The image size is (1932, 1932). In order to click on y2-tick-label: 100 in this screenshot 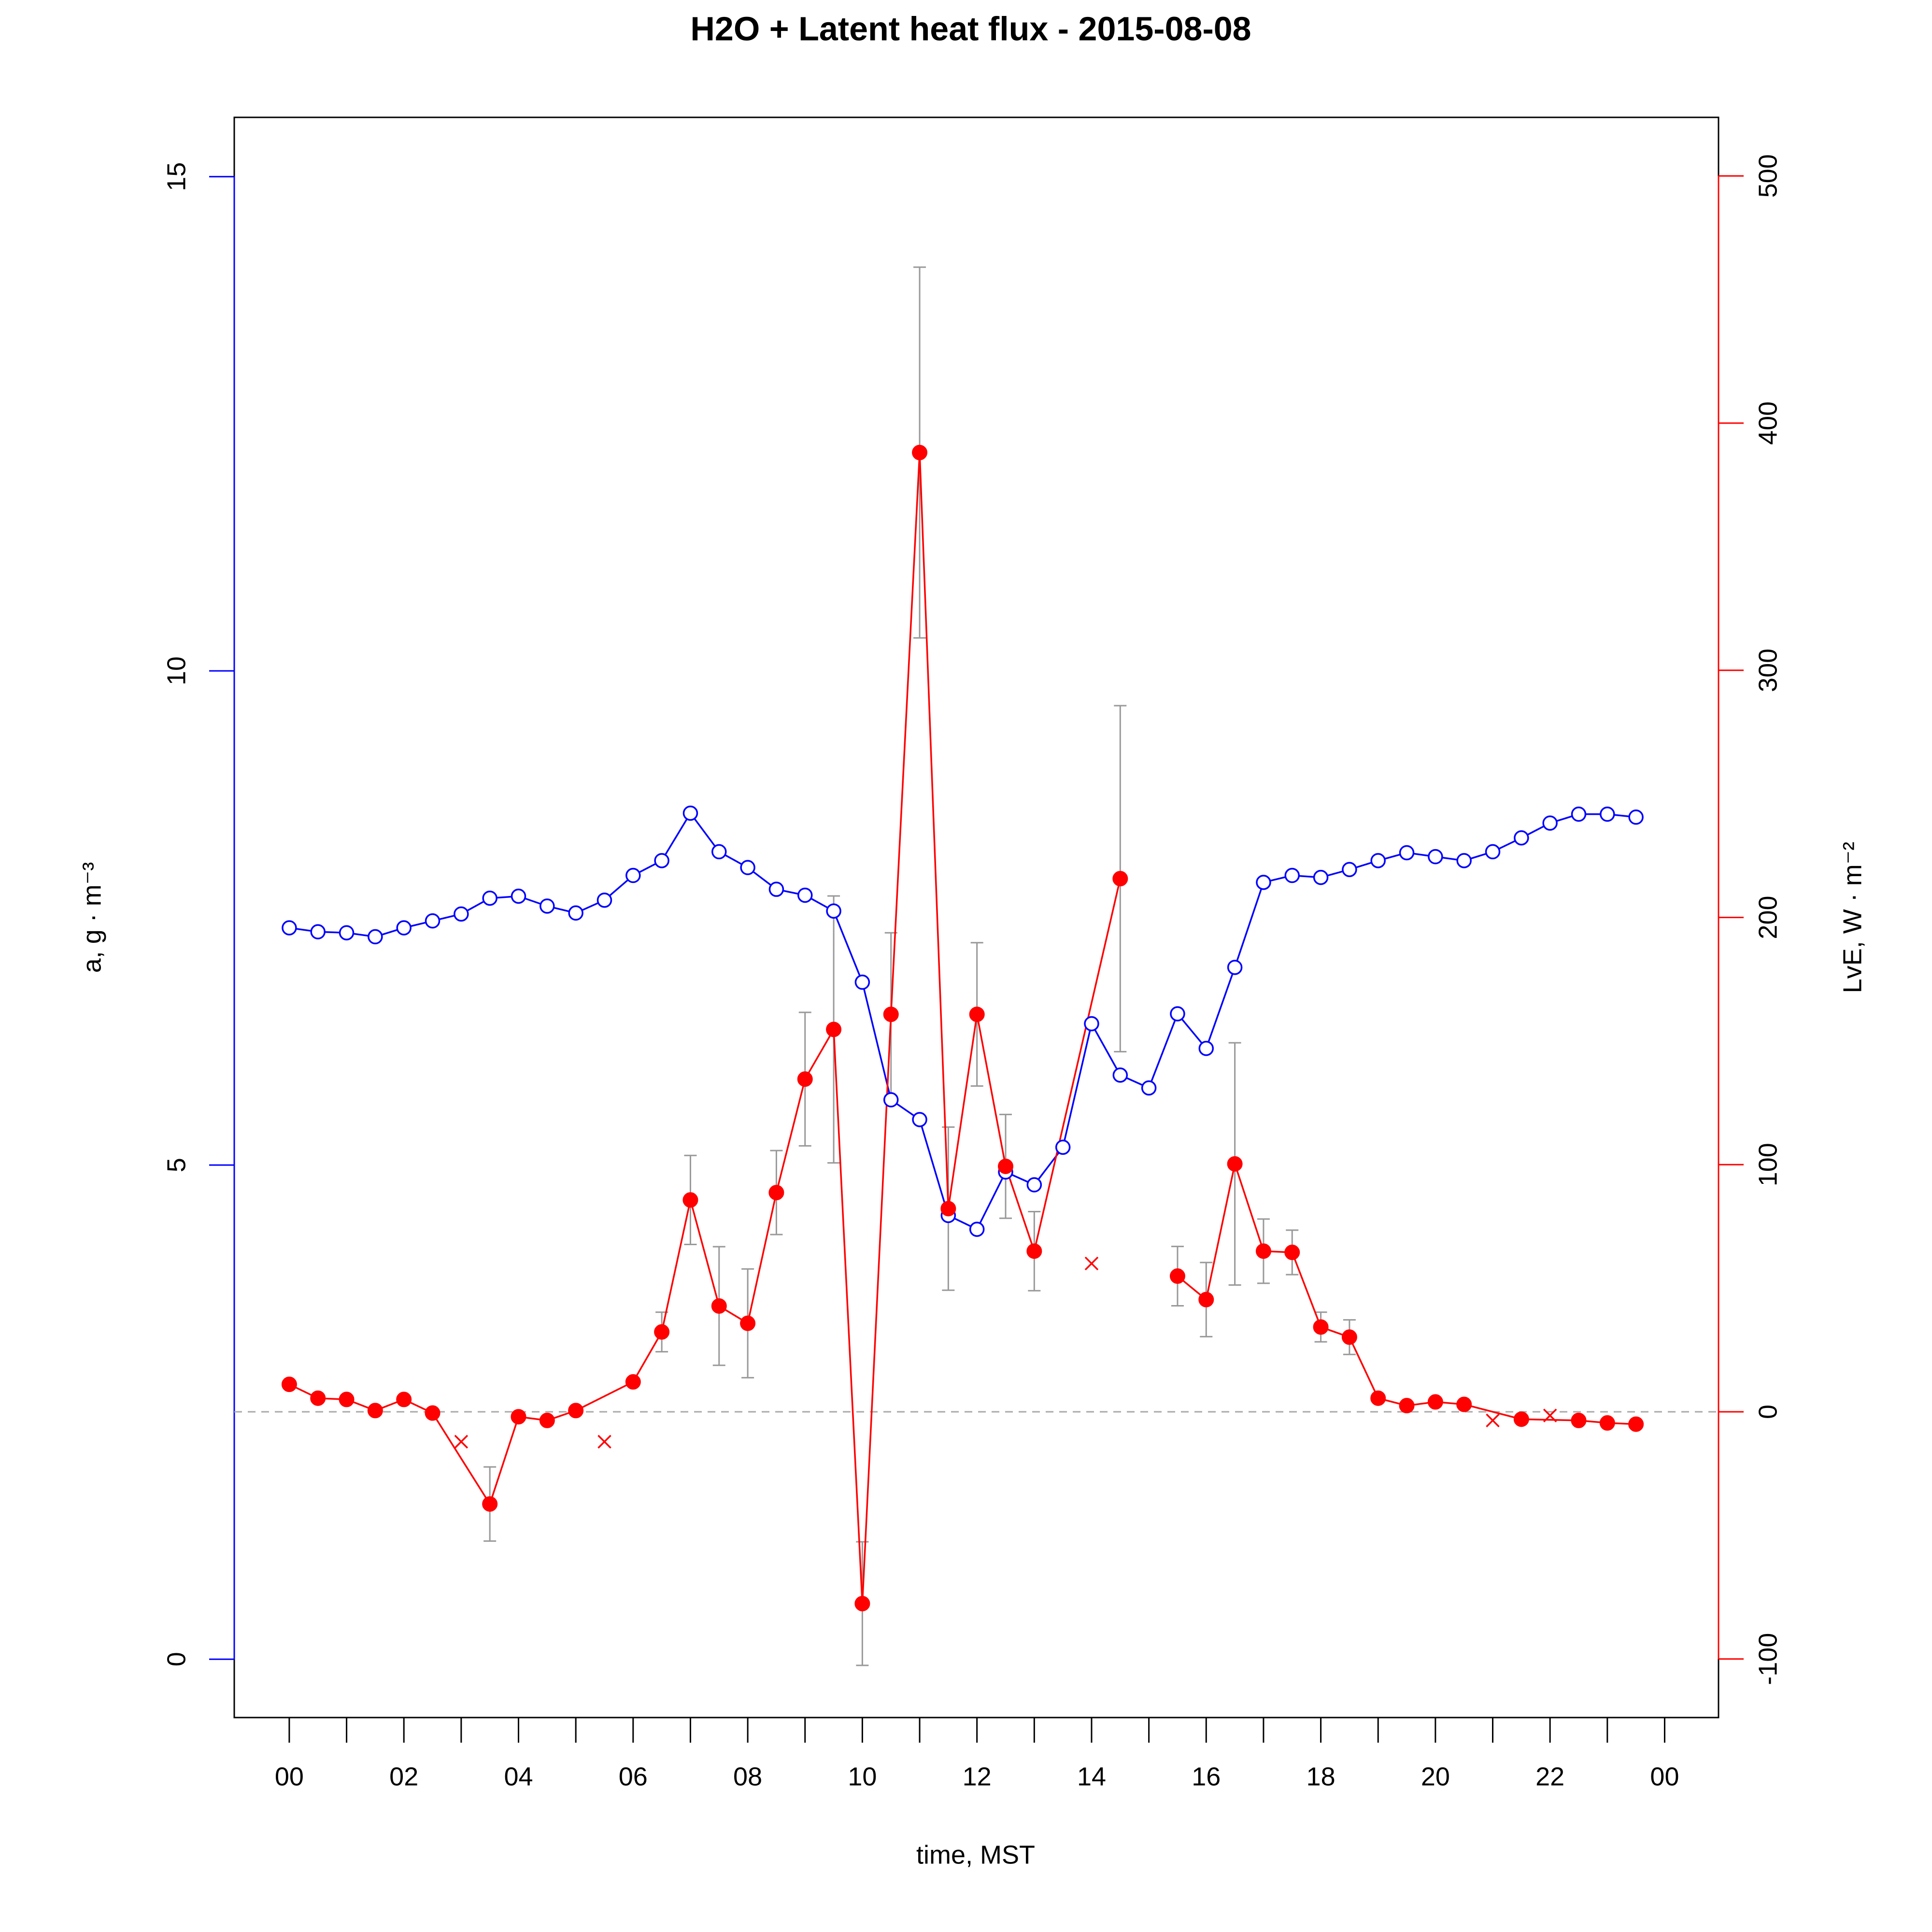, I will do `click(1767, 1164)`.